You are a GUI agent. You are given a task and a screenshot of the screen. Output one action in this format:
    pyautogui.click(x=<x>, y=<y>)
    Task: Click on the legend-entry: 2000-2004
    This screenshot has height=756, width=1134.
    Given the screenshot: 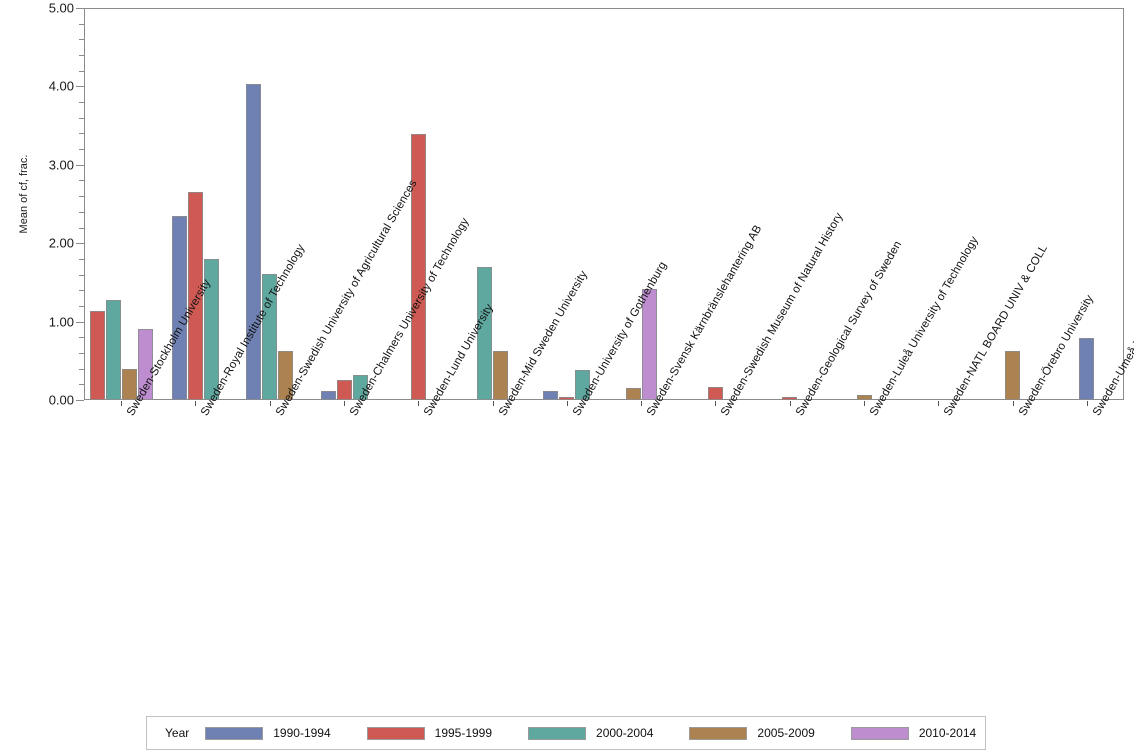 What is the action you would take?
    pyautogui.click(x=604, y=733)
    